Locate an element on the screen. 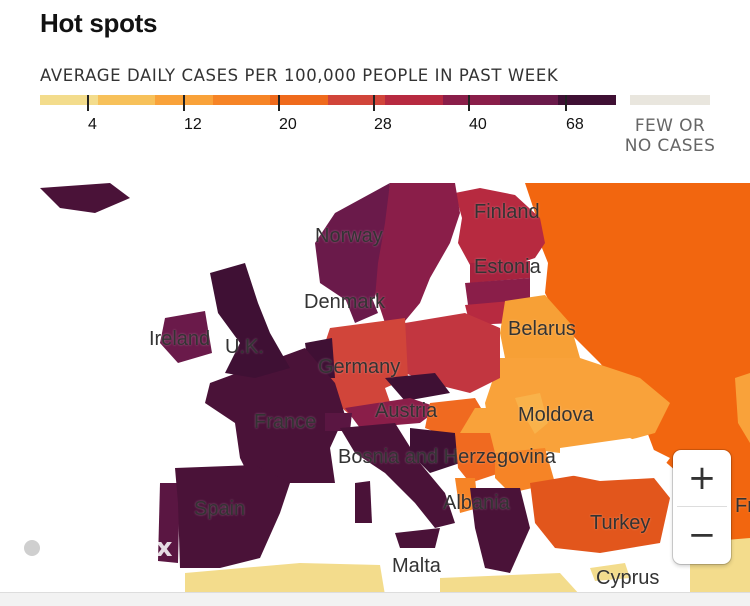  color-legend is located at coordinates (328, 103).